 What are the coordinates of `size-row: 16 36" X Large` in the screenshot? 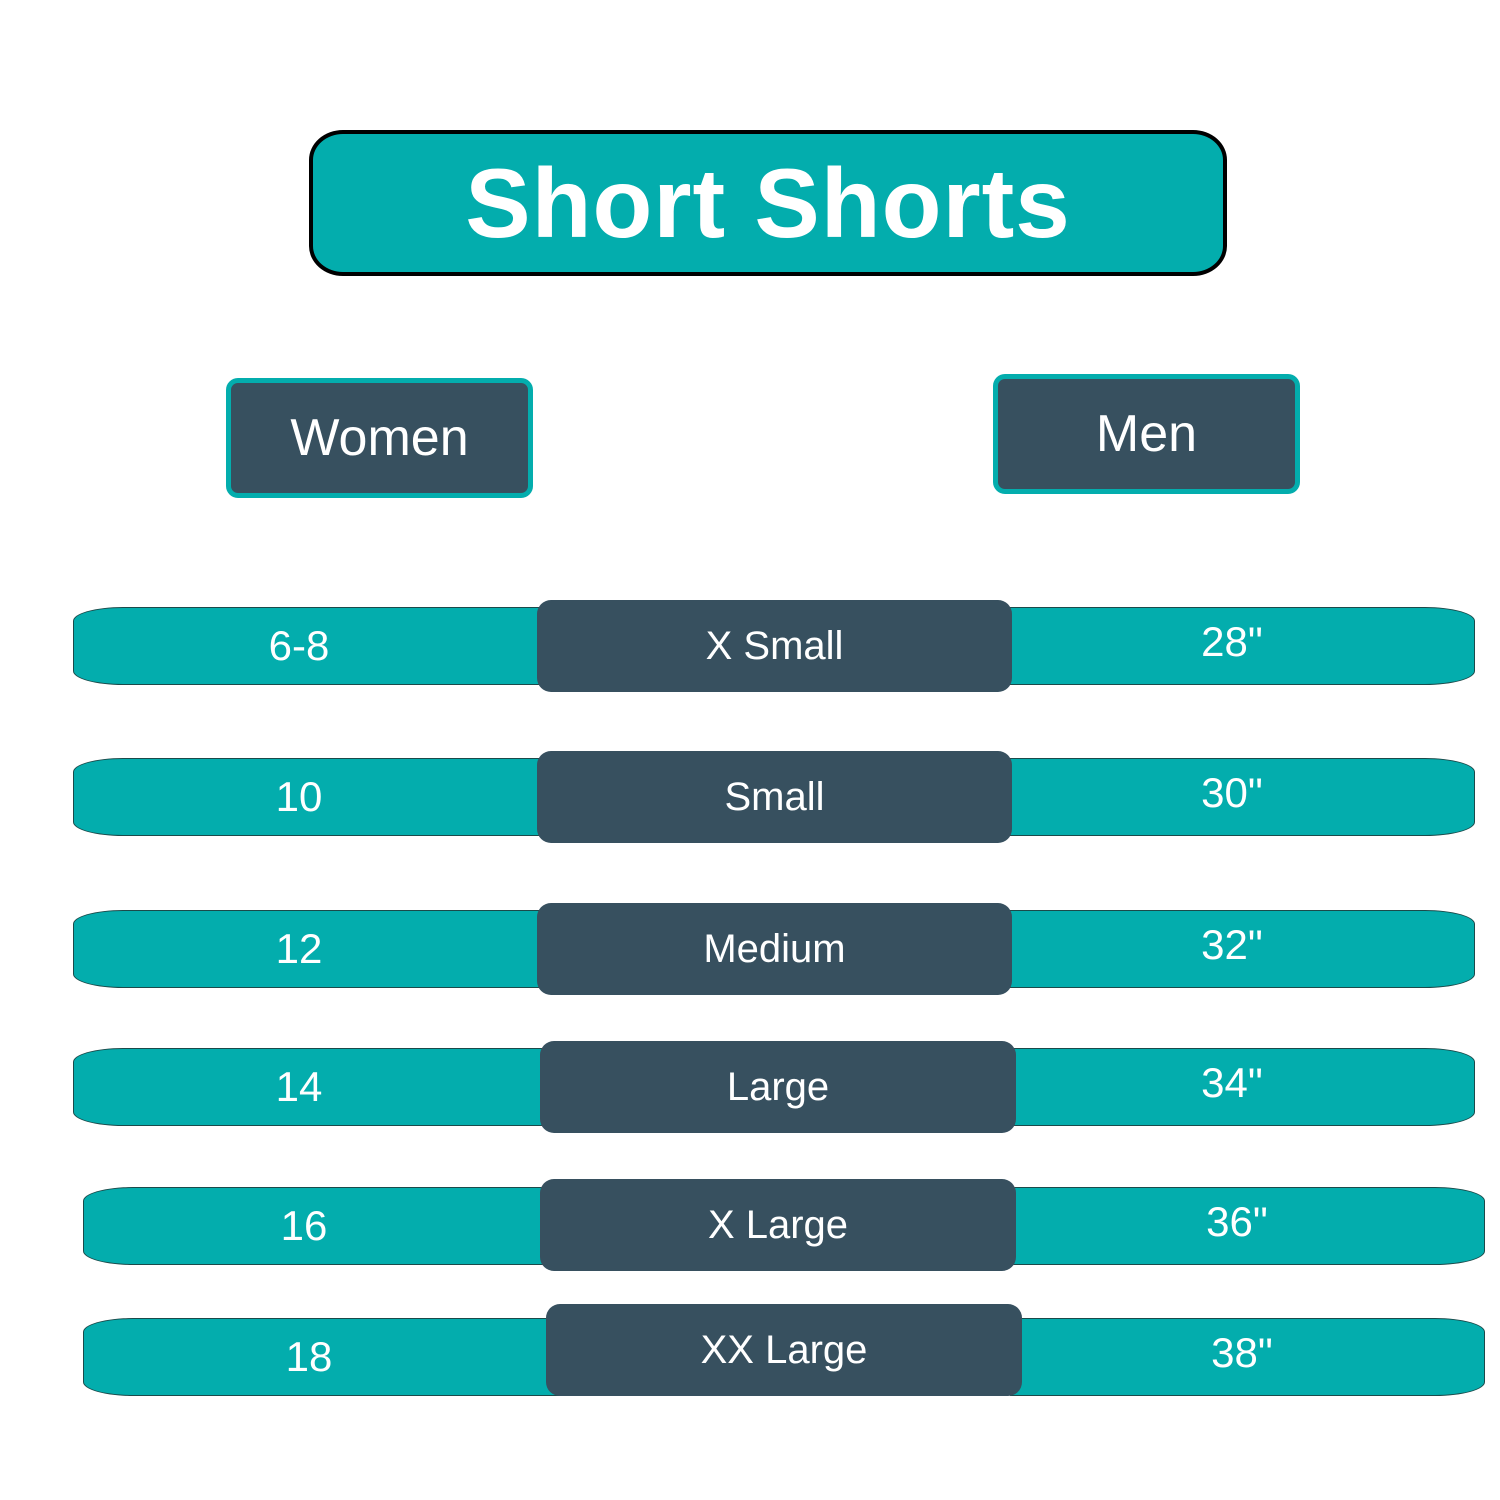 It's located at (750, 1229).